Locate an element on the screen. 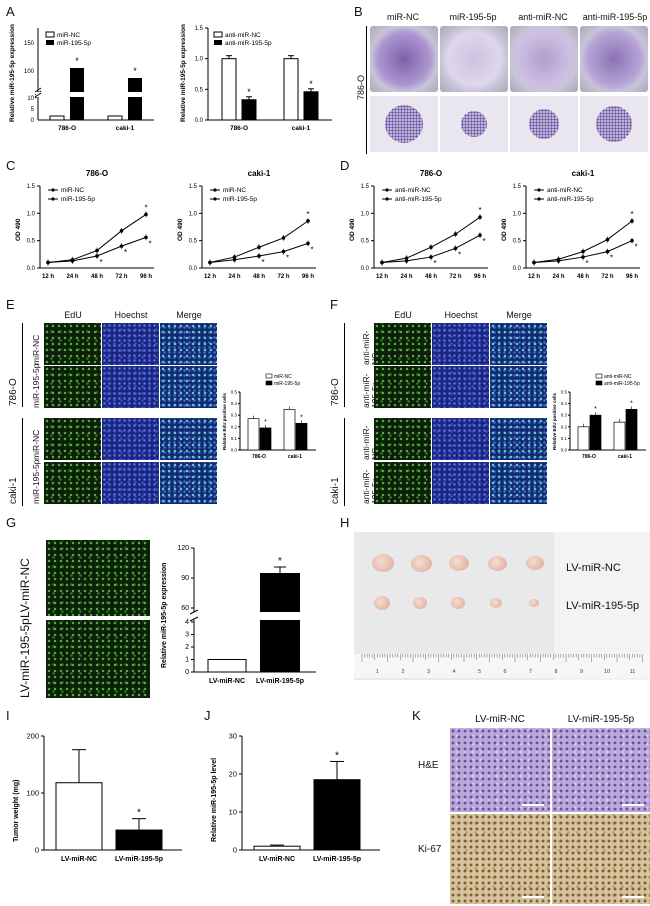 Image resolution: width=650 pixels, height=906 pixels. j-bar-ylabel: Relative miR-195-5p level is located at coordinates (214, 800).